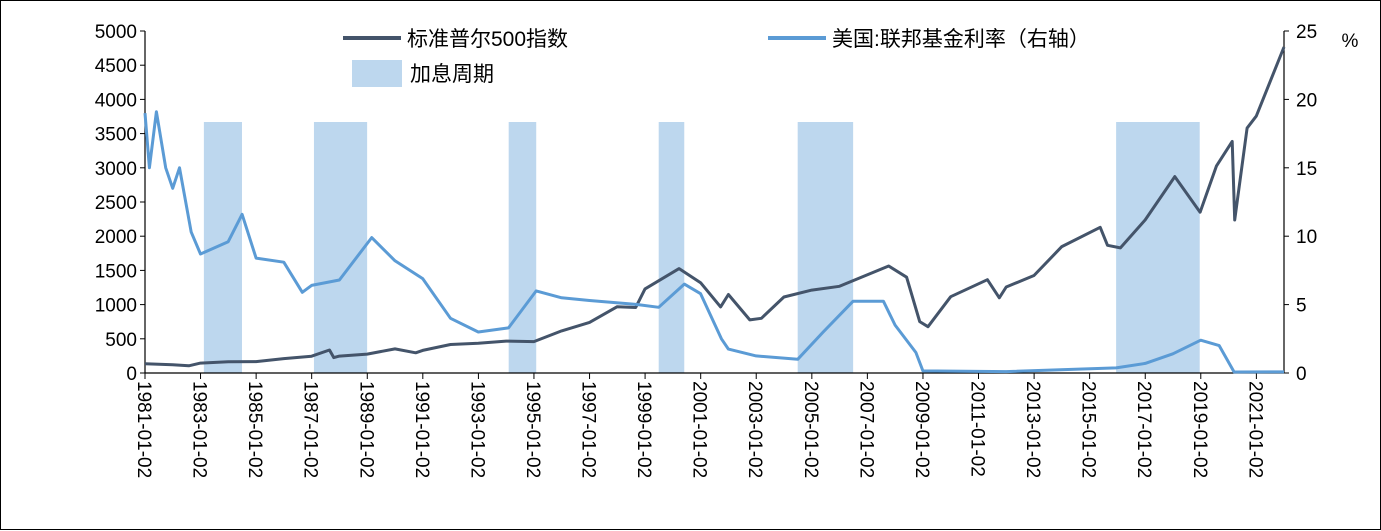  Describe the element at coordinates (116, 66) in the screenshot. I see `y-tick-label: 4500` at that location.